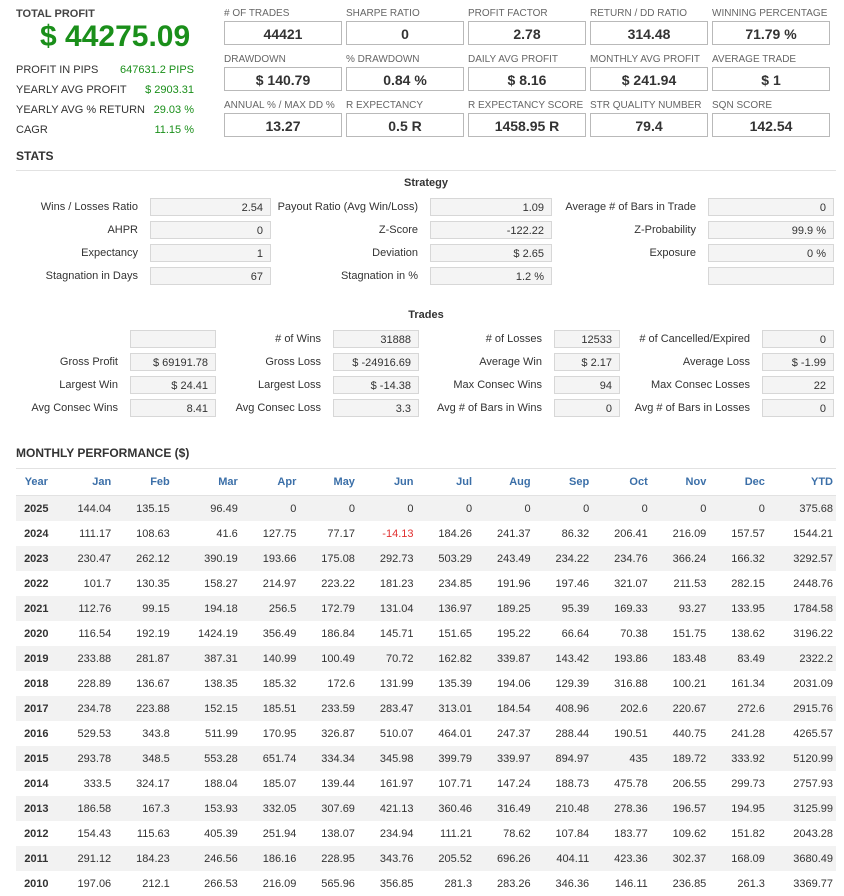  I want to click on value-cell: 100.21, so click(689, 683).